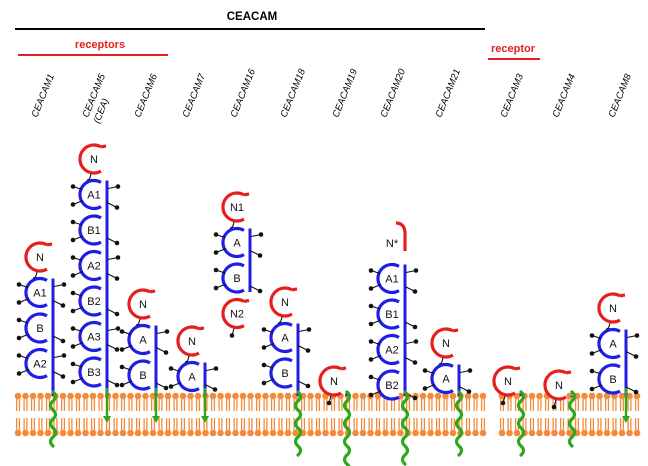  Describe the element at coordinates (93, 267) in the screenshot. I see `domain-label: A2` at that location.